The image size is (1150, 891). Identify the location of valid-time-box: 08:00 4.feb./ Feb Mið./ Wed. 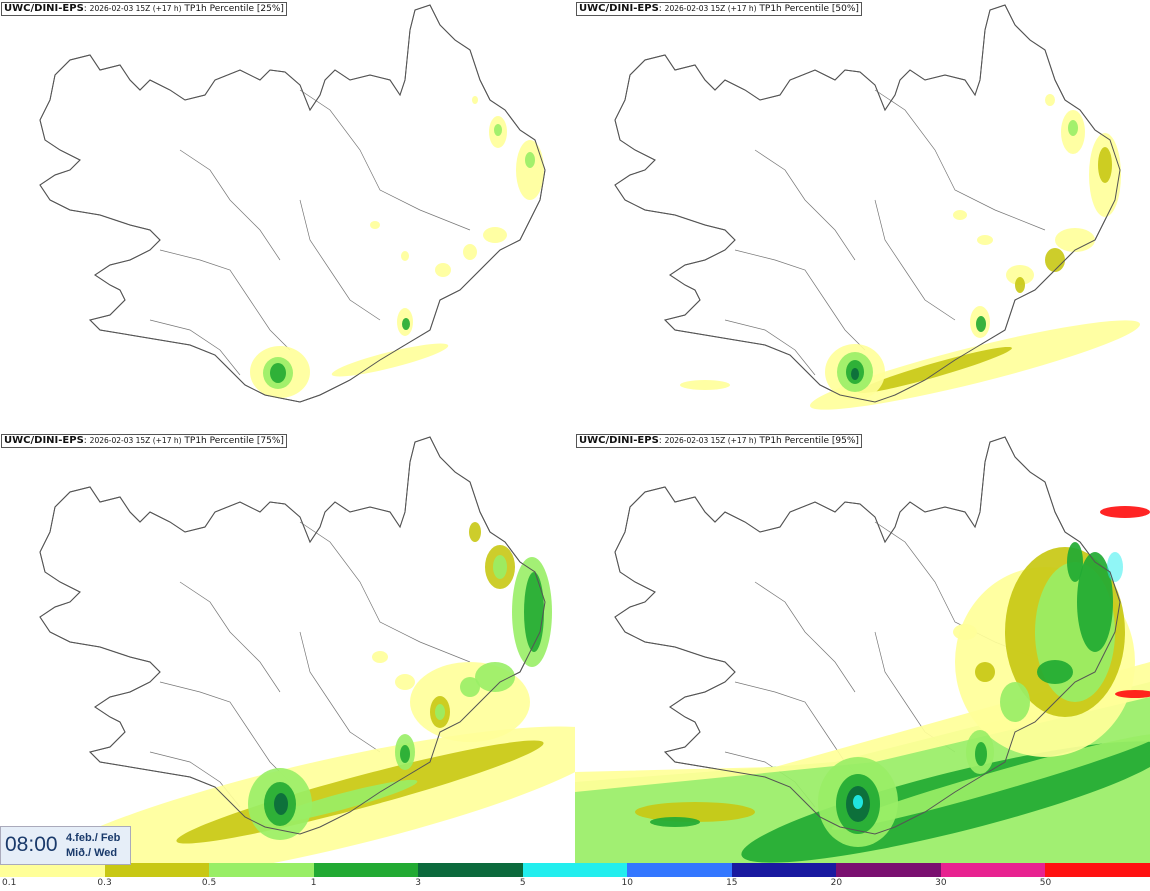
(65, 845).